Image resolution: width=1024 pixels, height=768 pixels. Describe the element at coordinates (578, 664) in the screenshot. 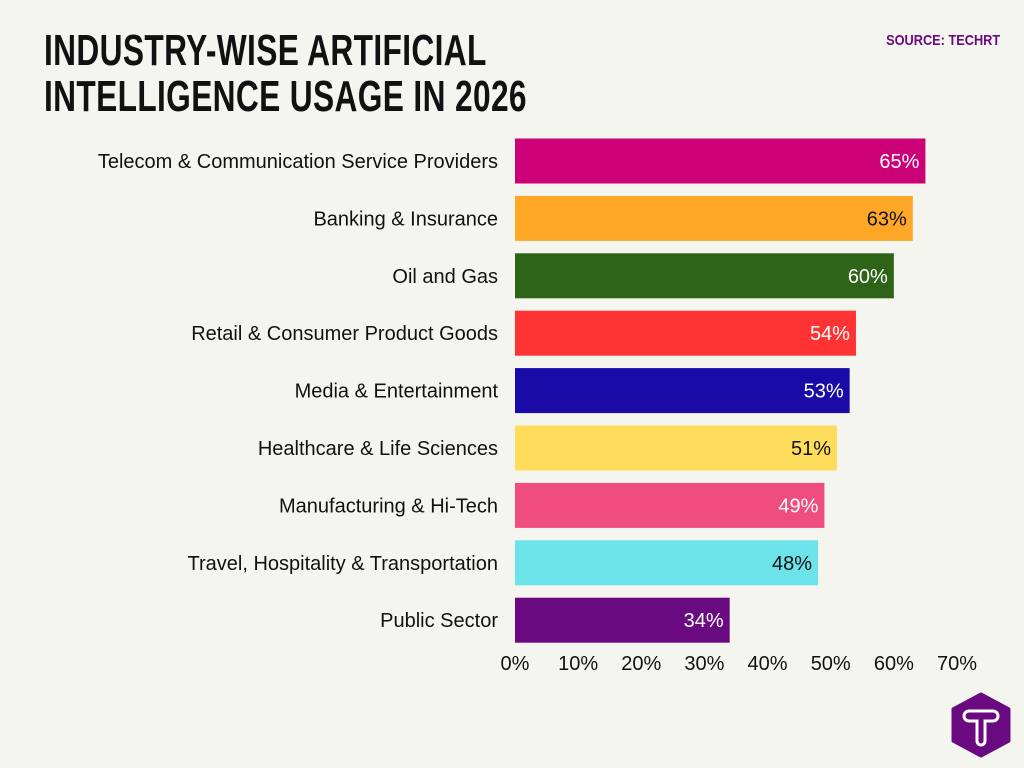

I see `x-tick-label: 10%` at that location.